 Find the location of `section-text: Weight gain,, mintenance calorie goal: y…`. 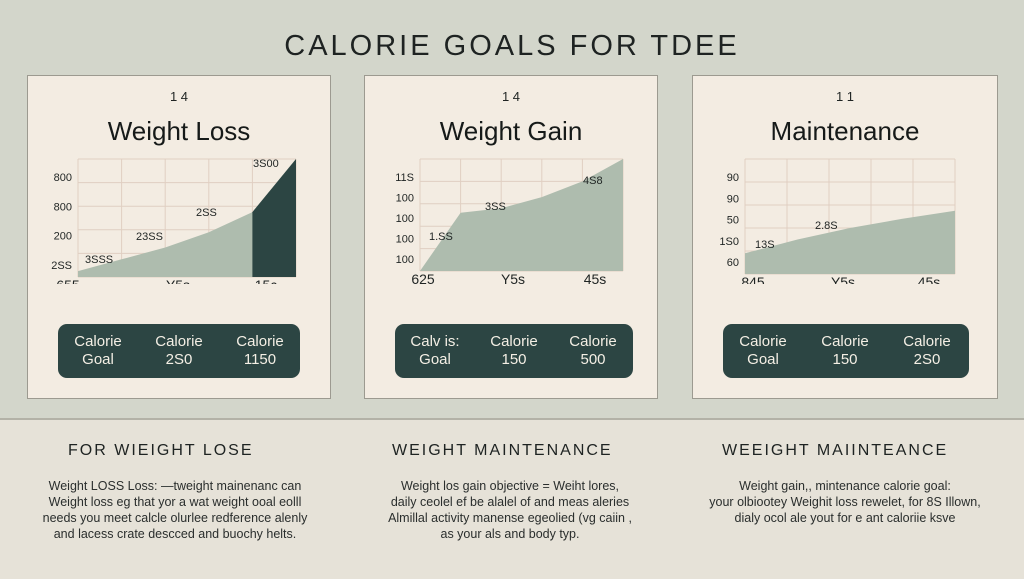

section-text: Weight gain,, mintenance calorie goal: y… is located at coordinates (845, 502).